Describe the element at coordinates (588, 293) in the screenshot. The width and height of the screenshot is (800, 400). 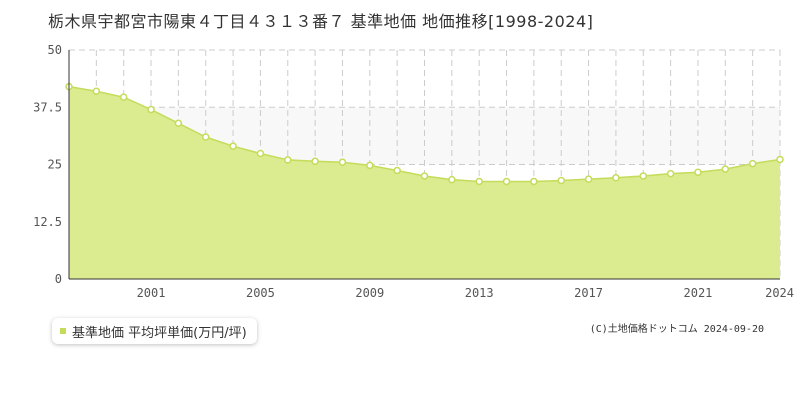
I see `x-tick-label: 2017` at that location.